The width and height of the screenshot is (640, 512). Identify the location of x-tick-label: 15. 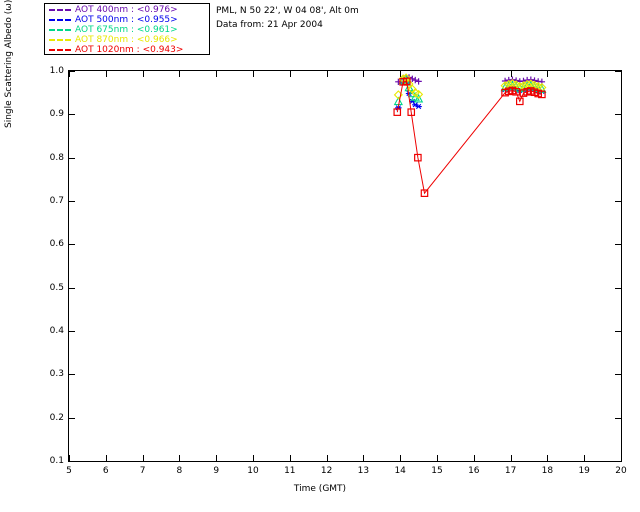
(437, 471).